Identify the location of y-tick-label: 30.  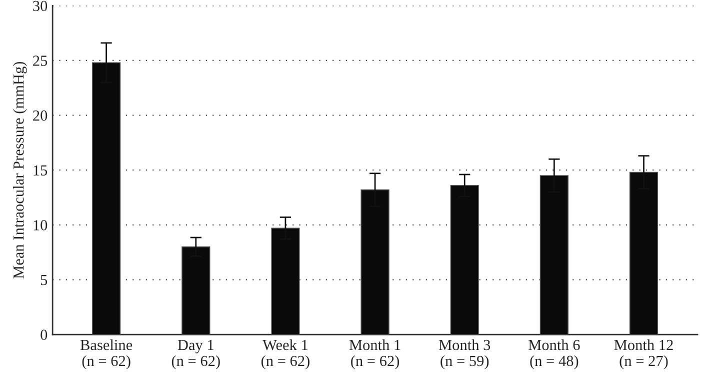
(40, 6).